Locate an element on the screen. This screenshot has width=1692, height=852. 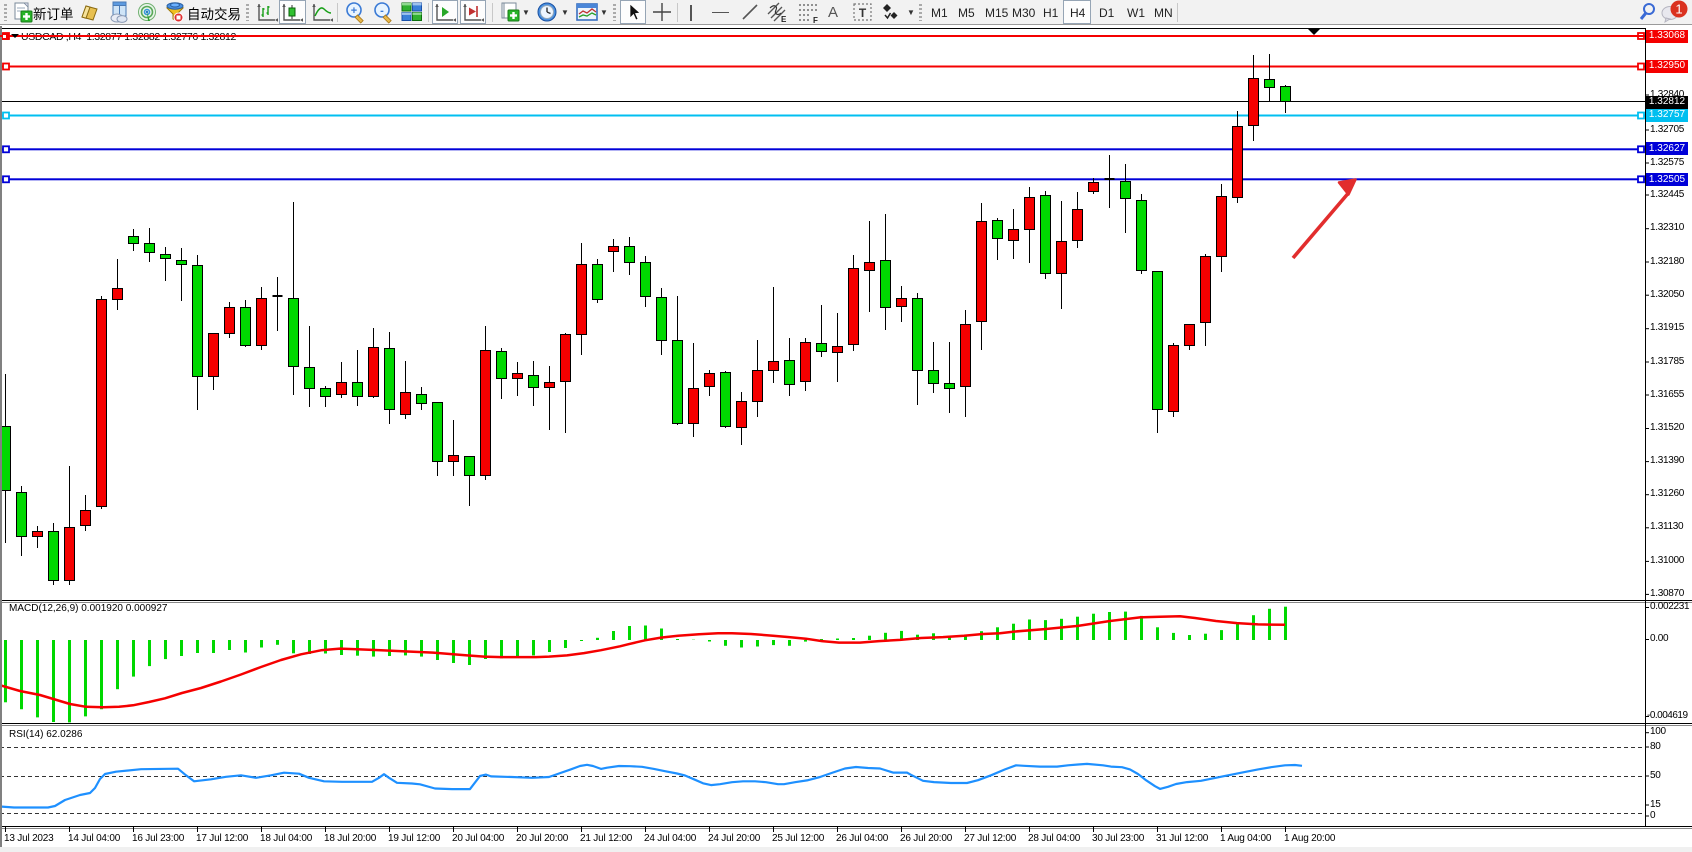
svg-text: E is located at coordinates (784, 19).